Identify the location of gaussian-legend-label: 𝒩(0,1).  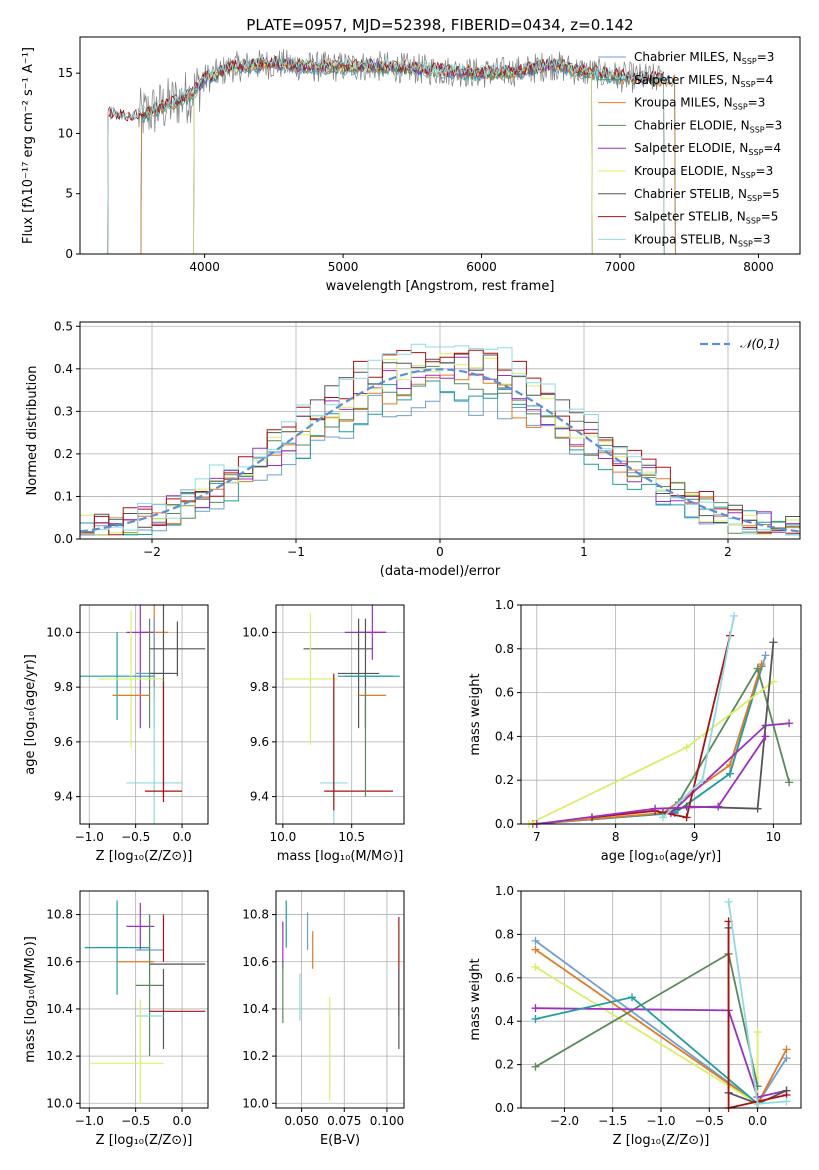
(760, 344).